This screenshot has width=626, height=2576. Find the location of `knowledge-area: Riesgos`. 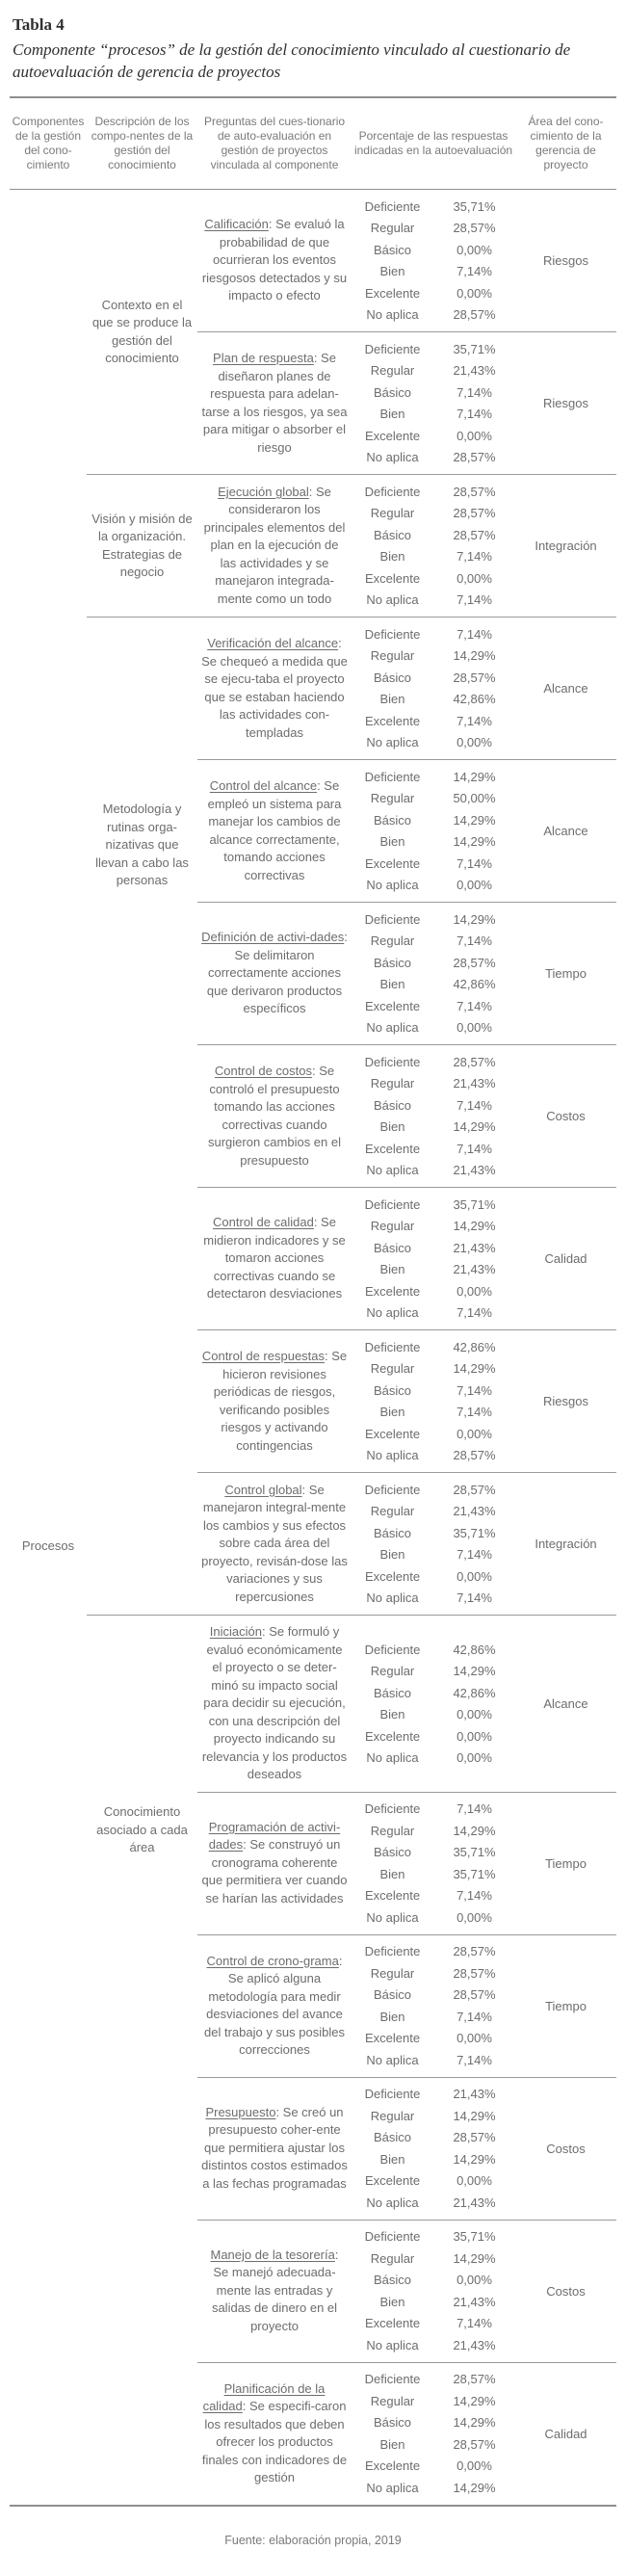

knowledge-area: Riesgos is located at coordinates (565, 403).